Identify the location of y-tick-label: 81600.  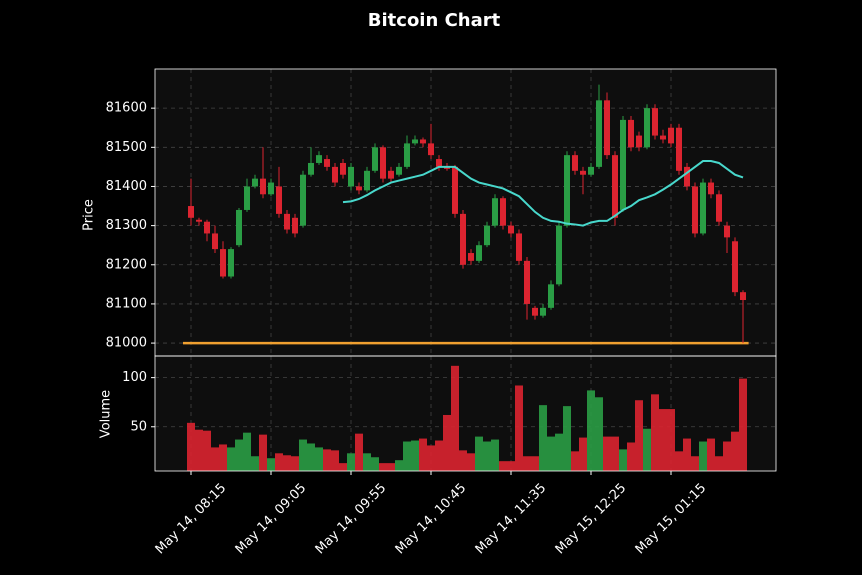
(126, 108).